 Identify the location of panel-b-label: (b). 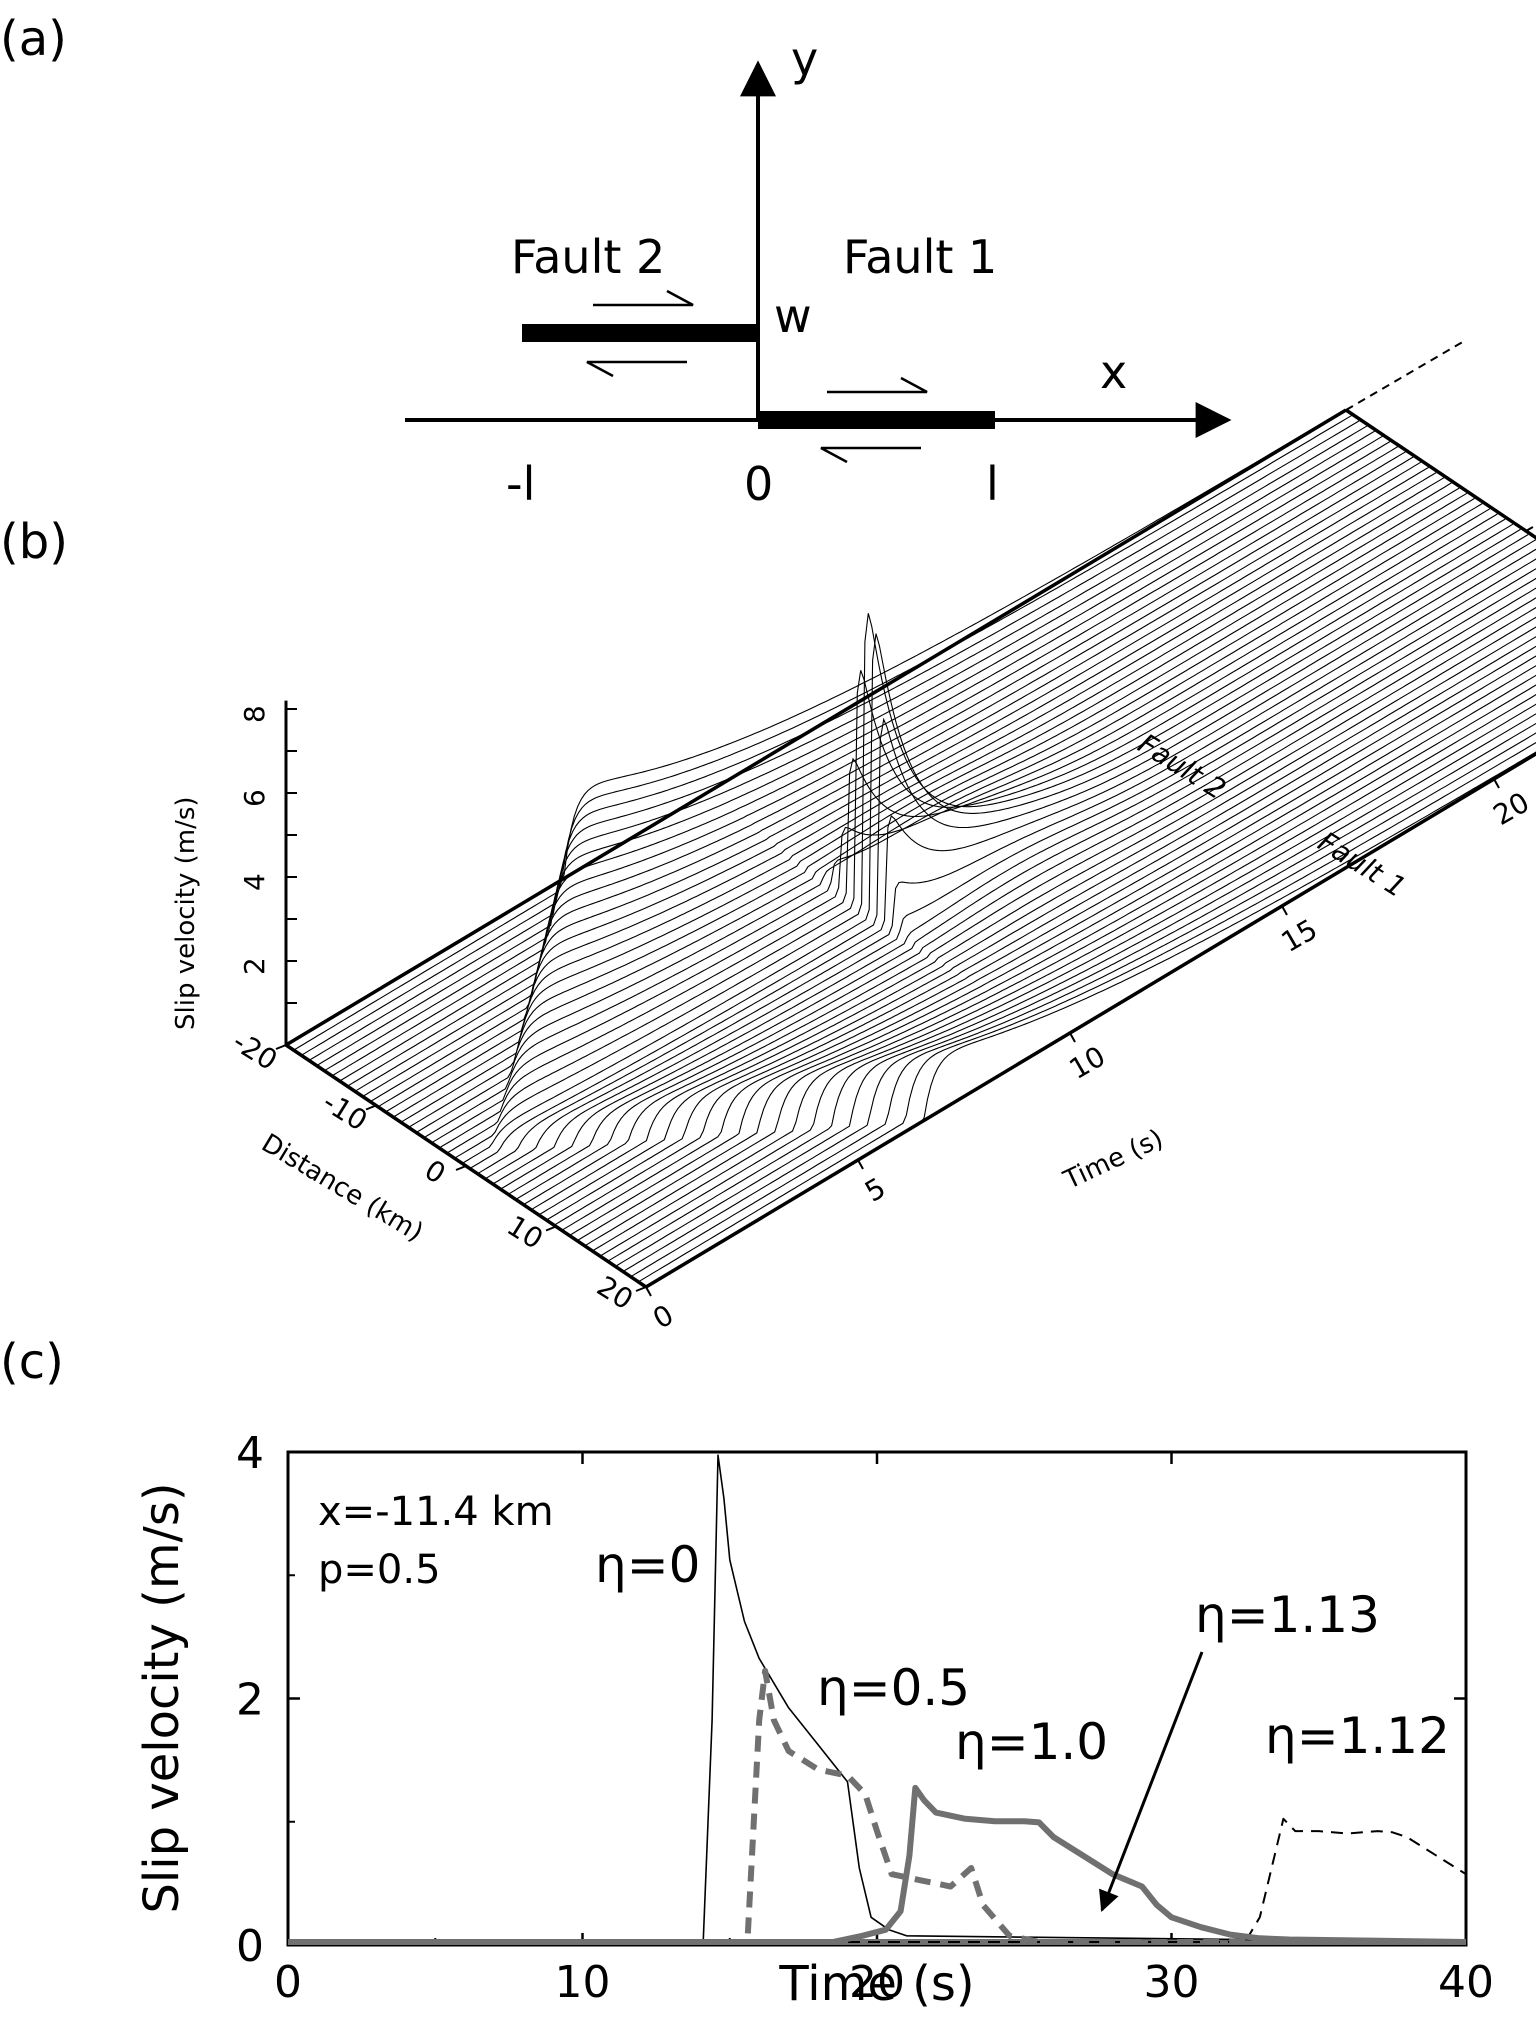
(34, 542).